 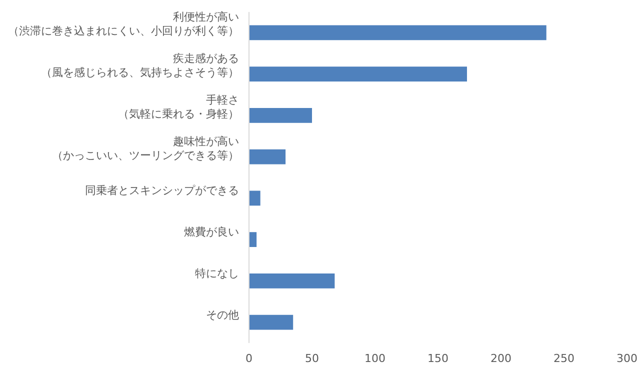 What do you see at coordinates (438, 358) in the screenshot?
I see `x-tick-label: 150` at bounding box center [438, 358].